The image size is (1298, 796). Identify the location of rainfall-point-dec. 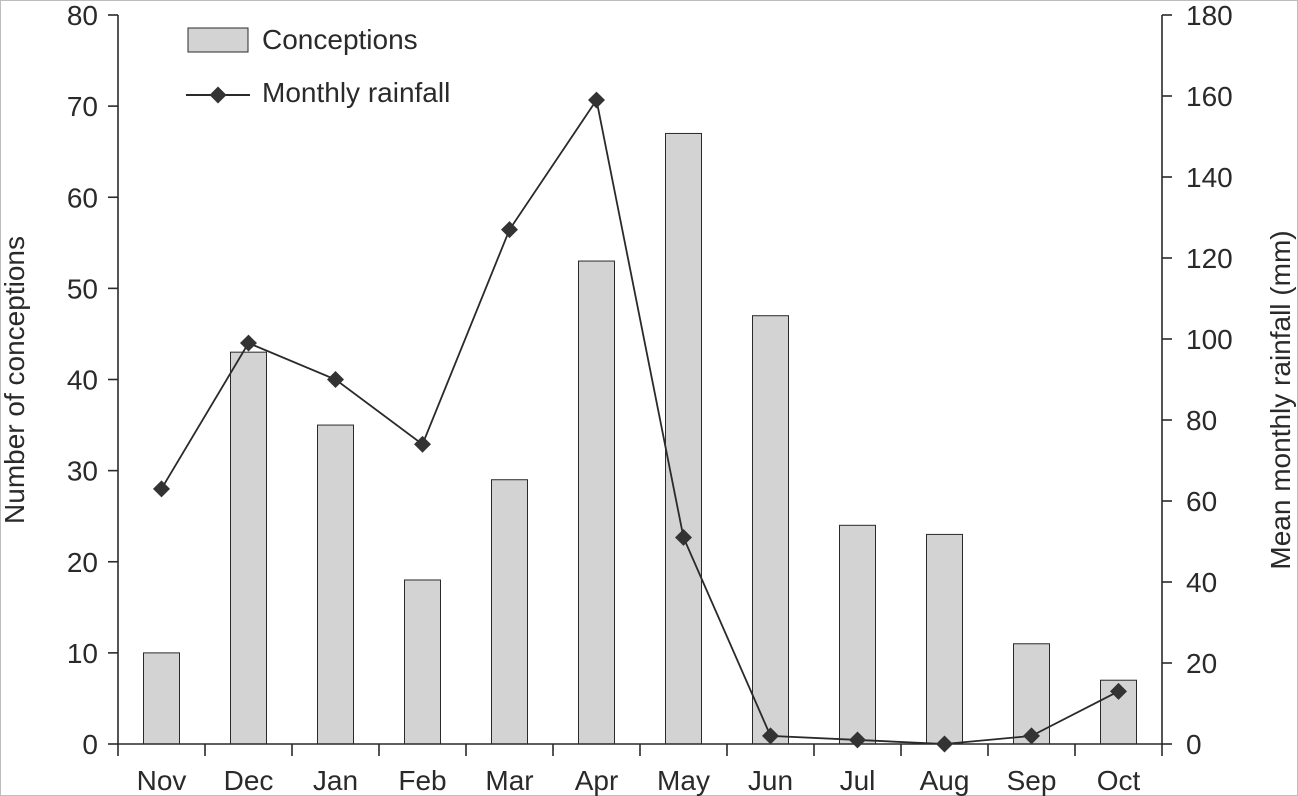
(248, 343).